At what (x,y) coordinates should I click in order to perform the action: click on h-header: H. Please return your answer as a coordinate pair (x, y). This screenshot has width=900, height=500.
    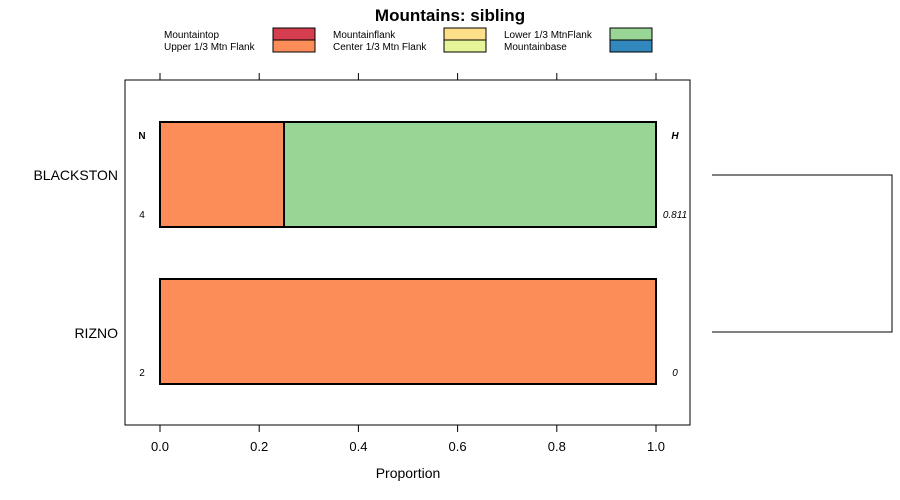
    Looking at the image, I should click on (675, 136).